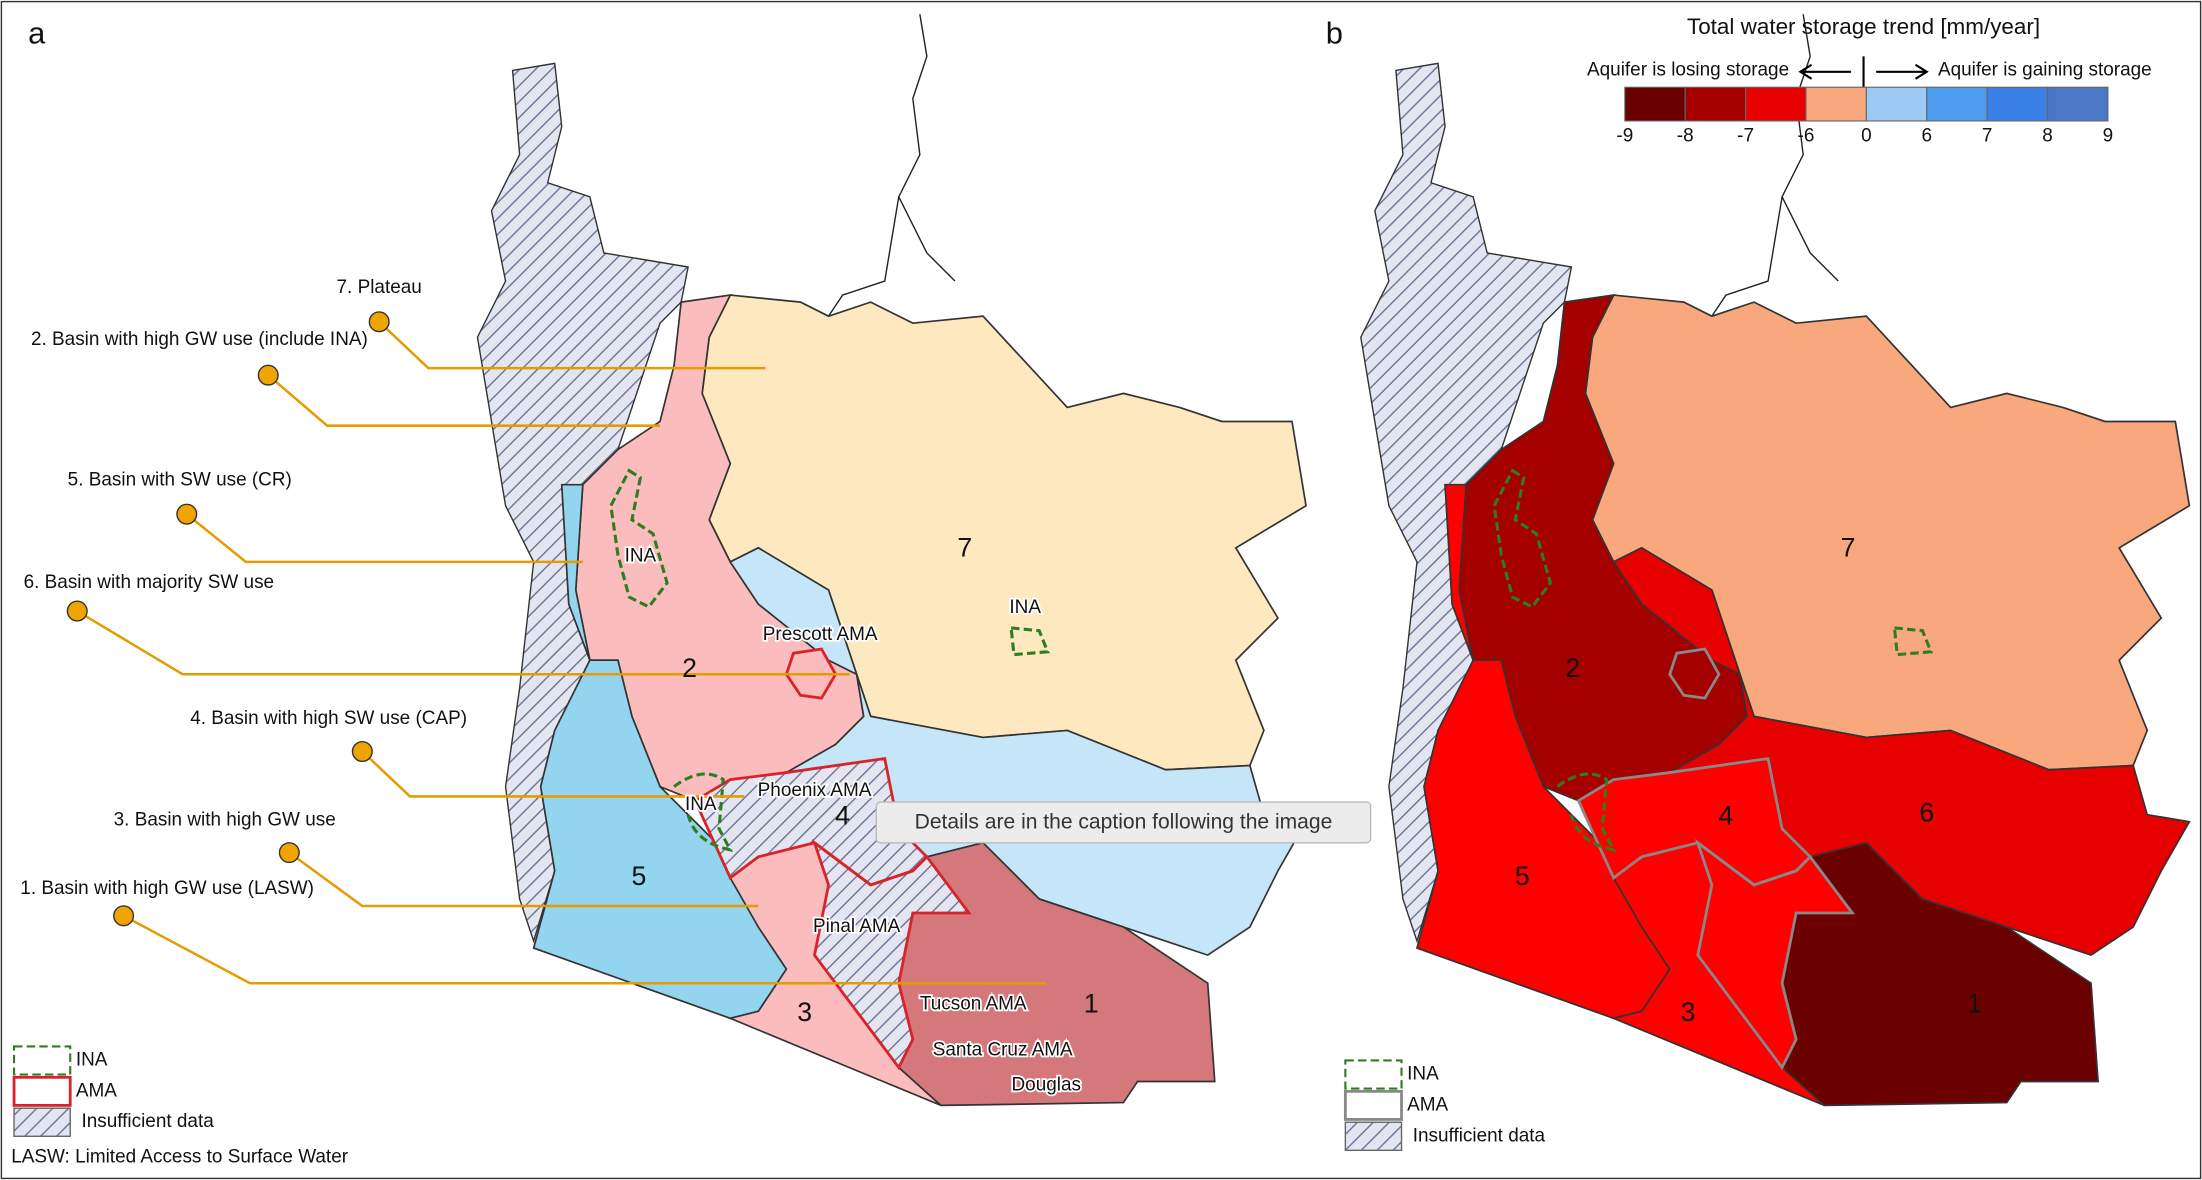  Describe the element at coordinates (1863, 71) in the screenshot. I see `arrow` at that location.